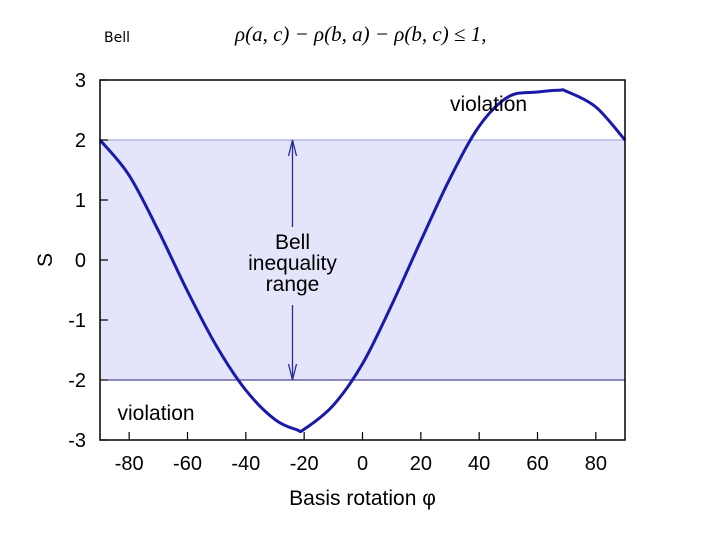 The height and width of the screenshot is (540, 720). Describe the element at coordinates (80, 141) in the screenshot. I see `y-tick-label: 2` at that location.